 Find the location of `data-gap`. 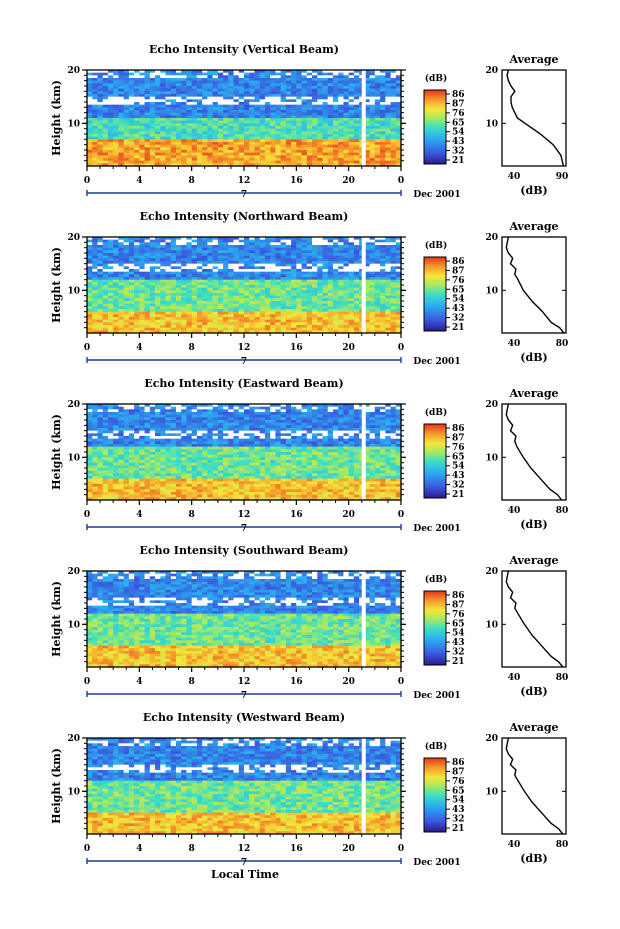

data-gap is located at coordinates (363, 118).